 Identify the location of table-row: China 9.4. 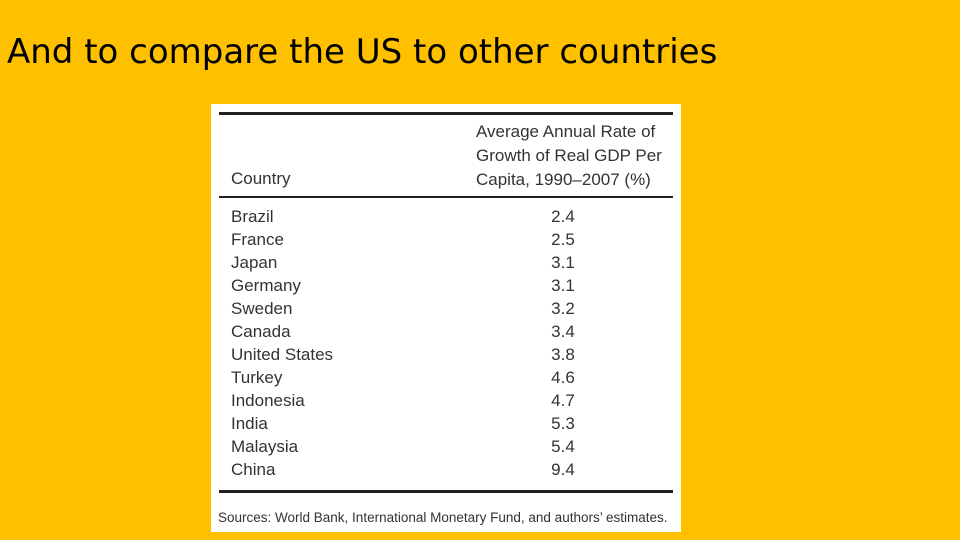
(446, 469).